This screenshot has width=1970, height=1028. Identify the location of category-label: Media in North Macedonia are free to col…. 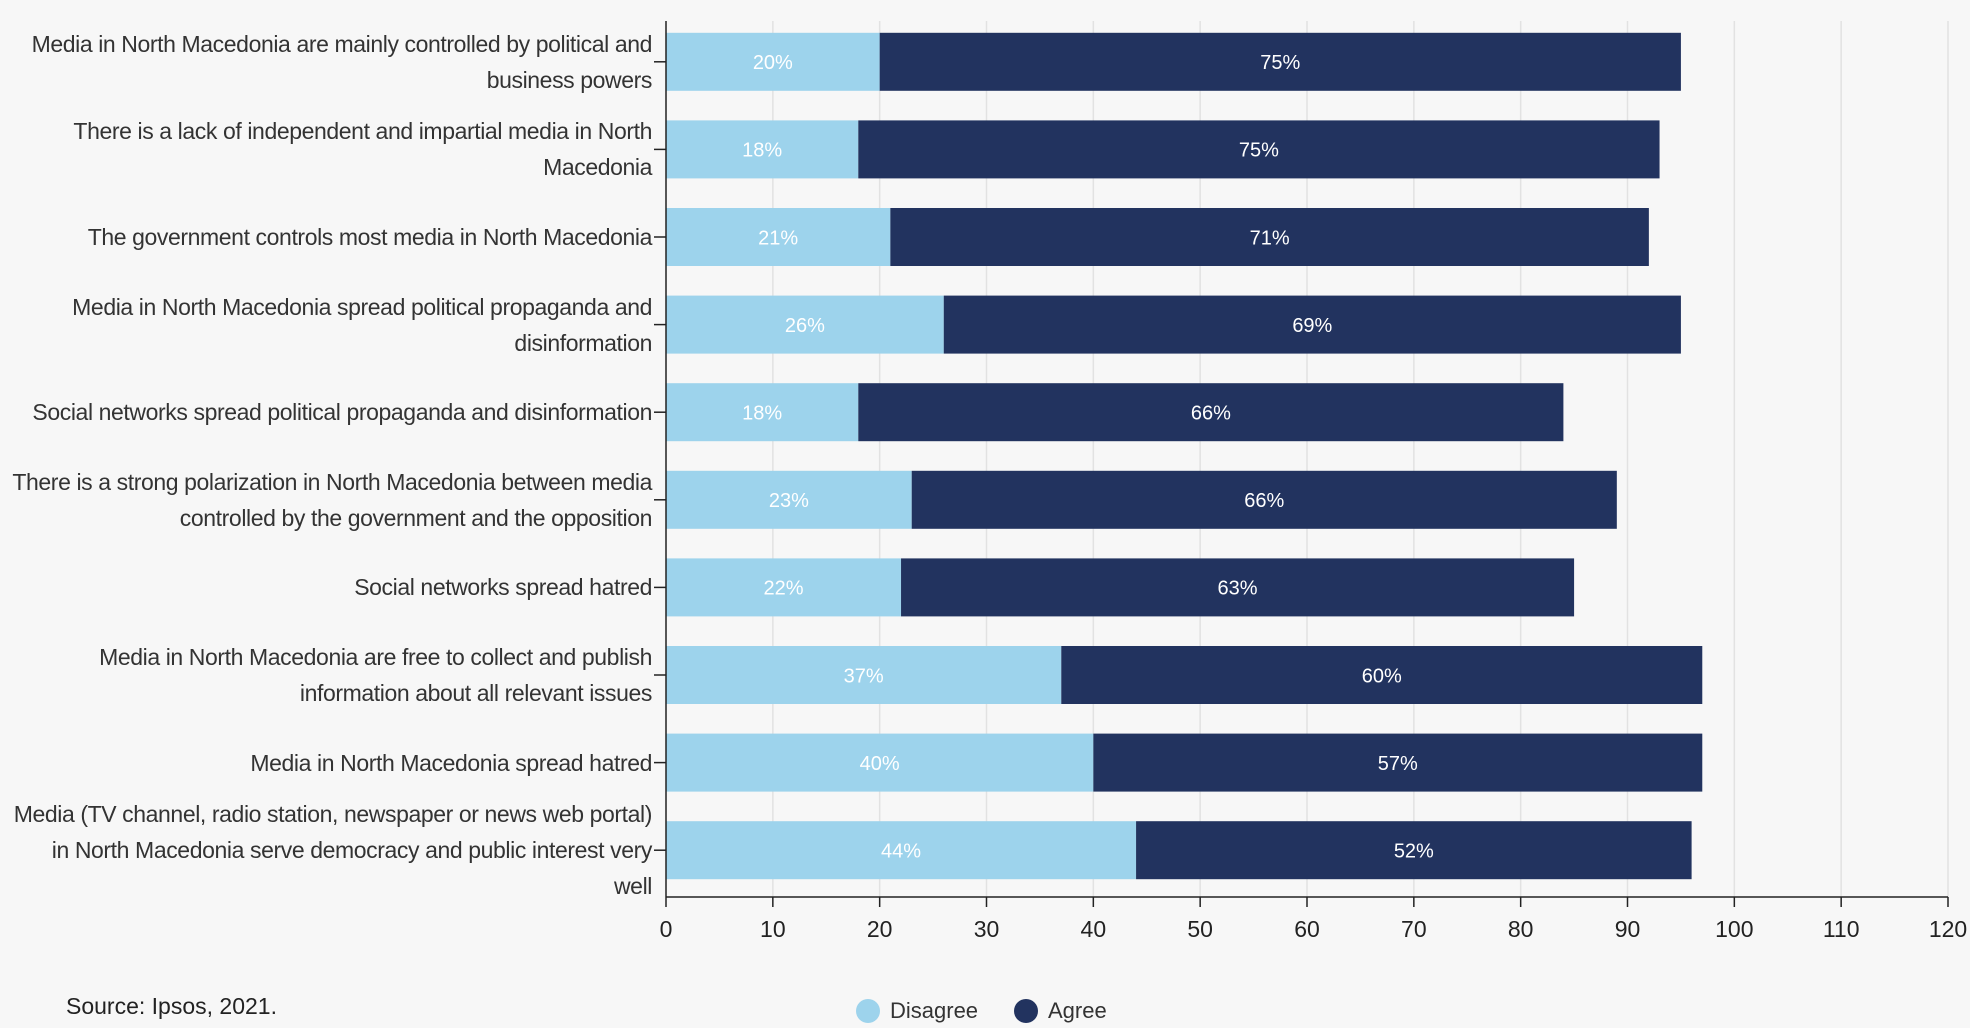
(375, 675).